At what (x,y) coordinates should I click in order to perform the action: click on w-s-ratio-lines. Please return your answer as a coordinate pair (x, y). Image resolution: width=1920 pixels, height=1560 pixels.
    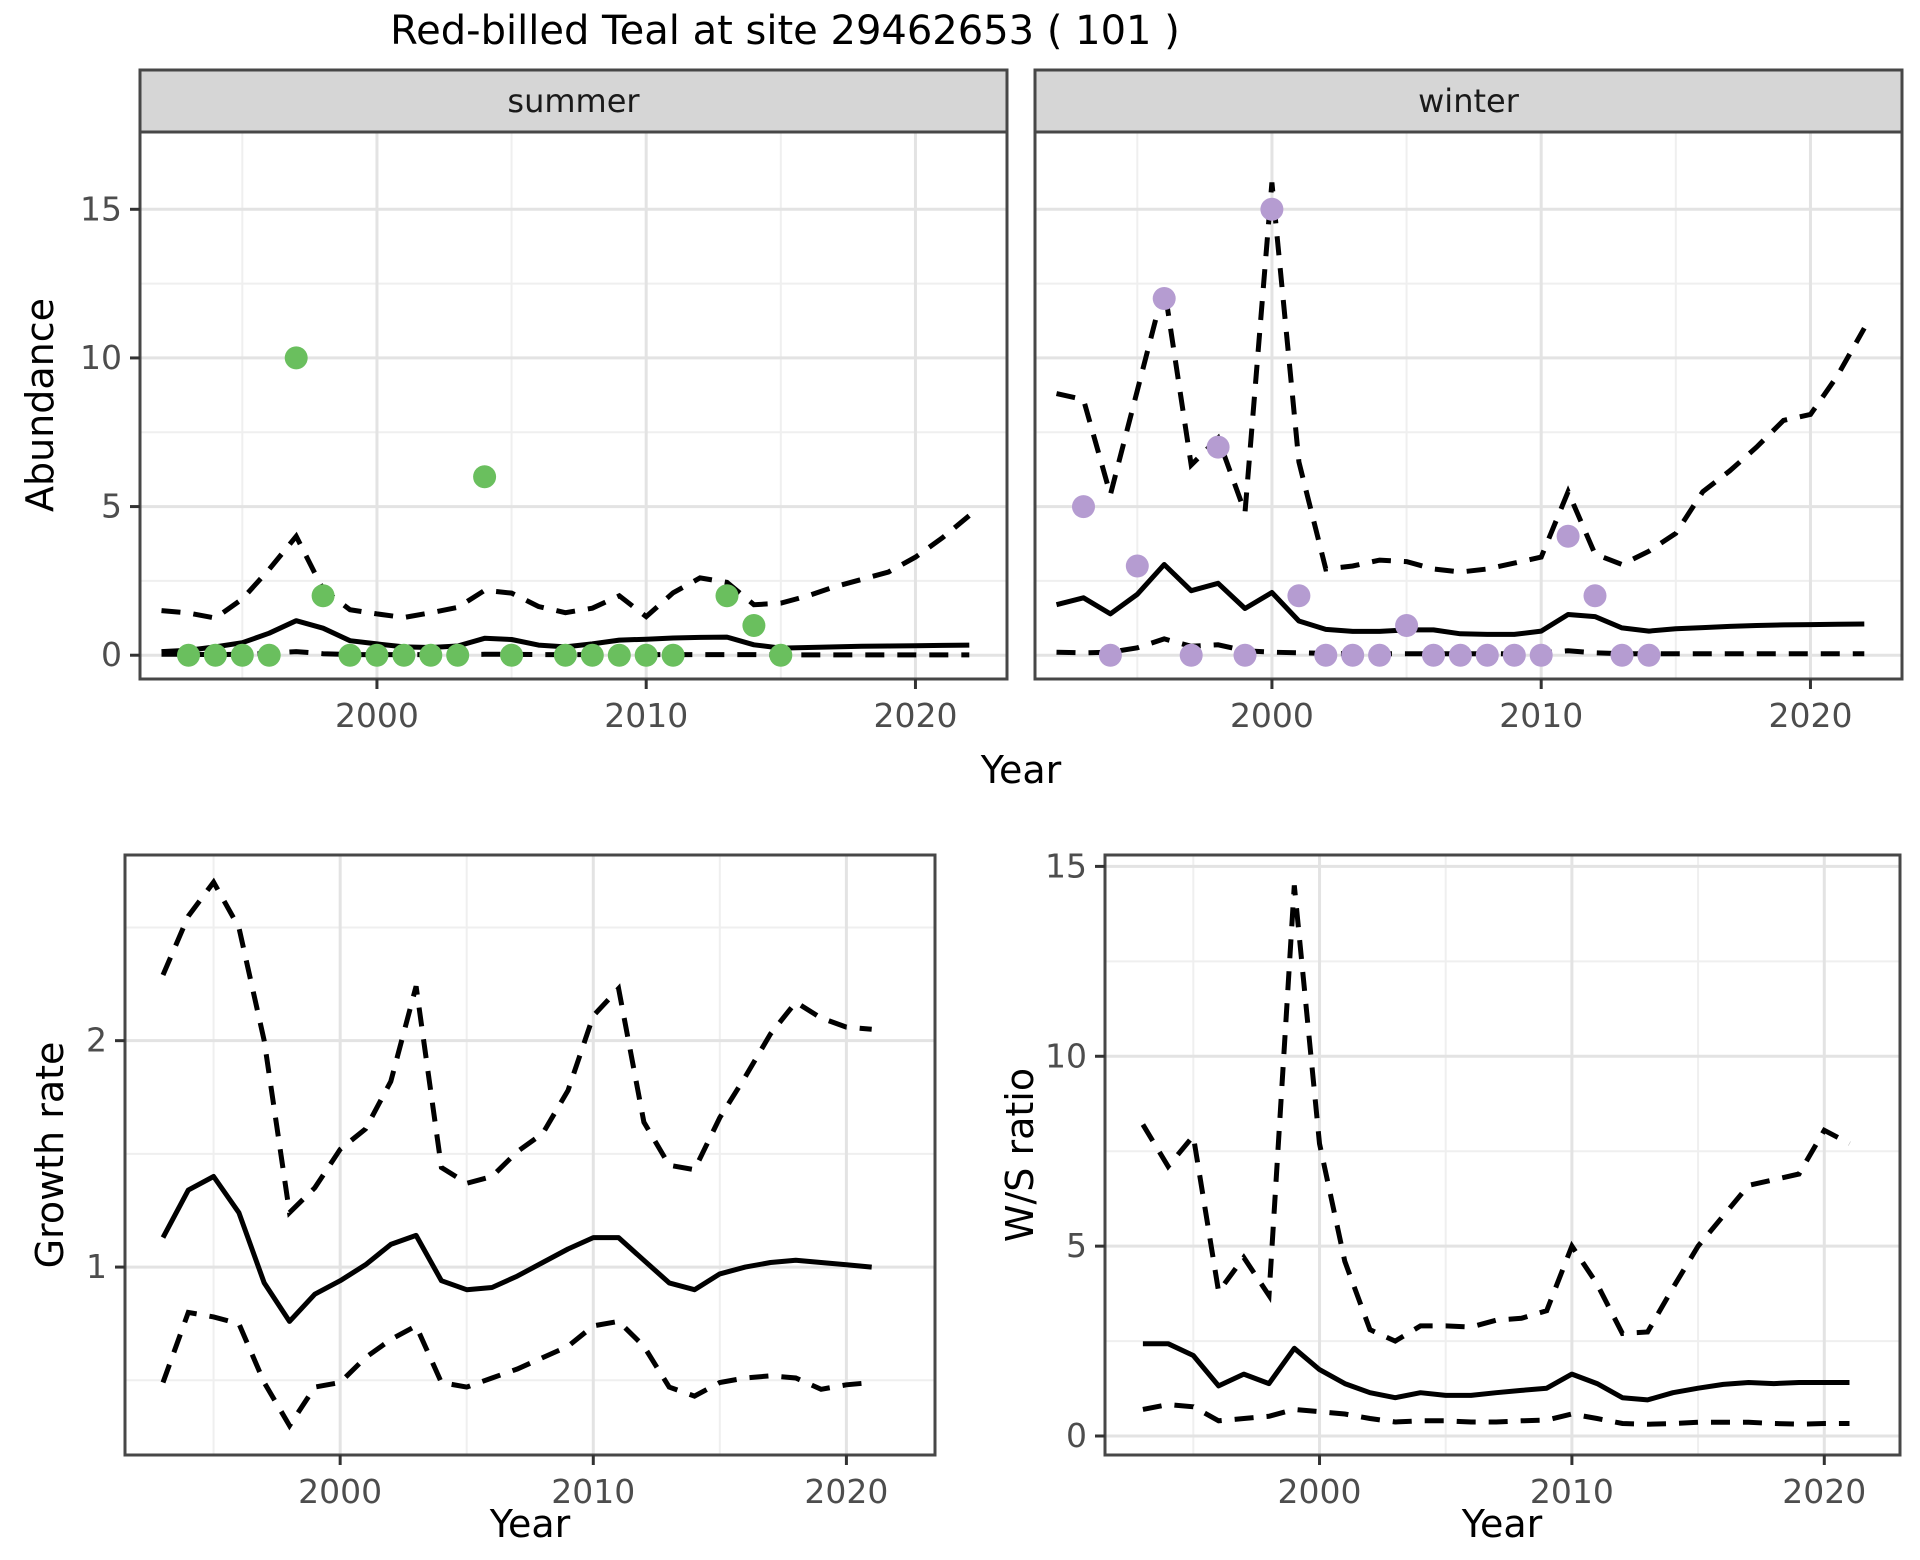
    Looking at the image, I should click on (1495, 1156).